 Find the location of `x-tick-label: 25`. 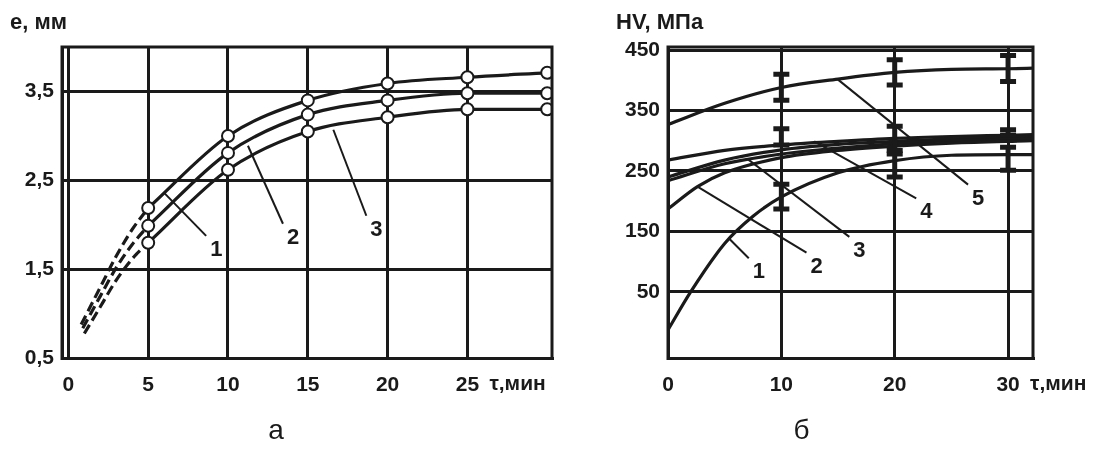

x-tick-label: 25 is located at coordinates (467, 383).